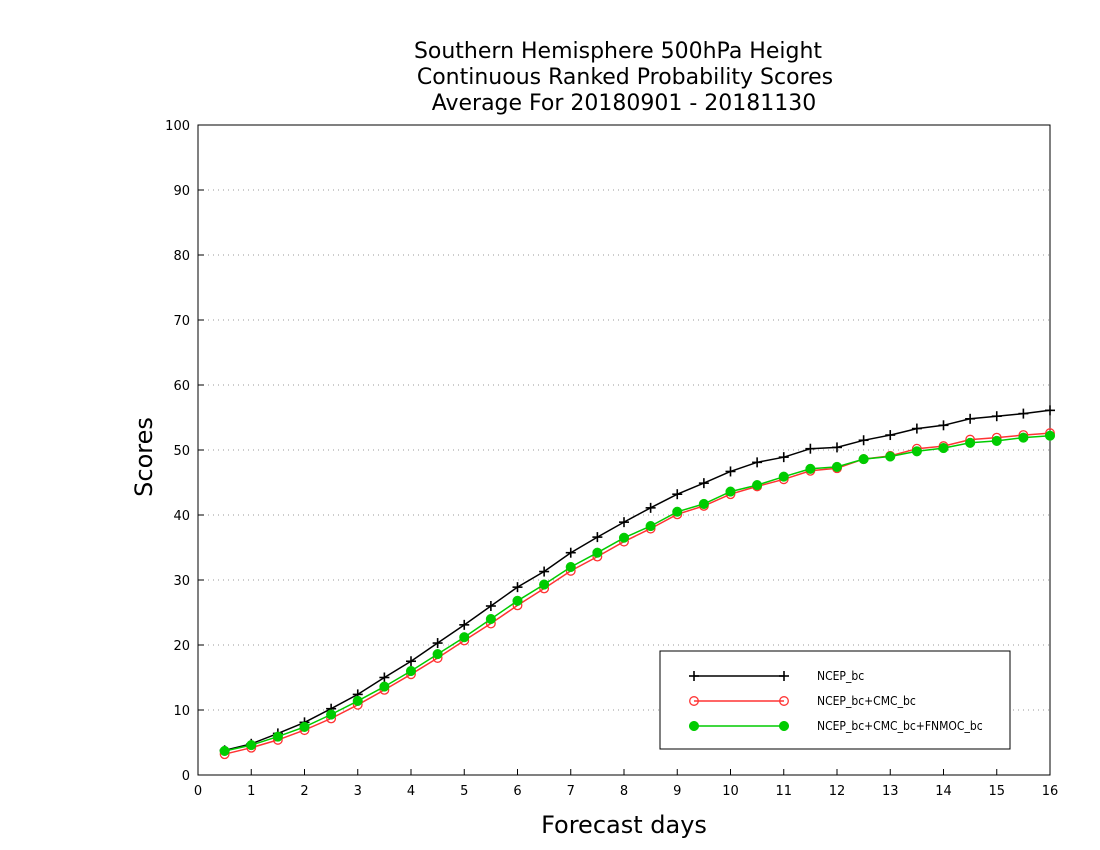 This screenshot has width=1100, height=850. Describe the element at coordinates (181, 646) in the screenshot. I see `y-tick-label: 20` at that location.